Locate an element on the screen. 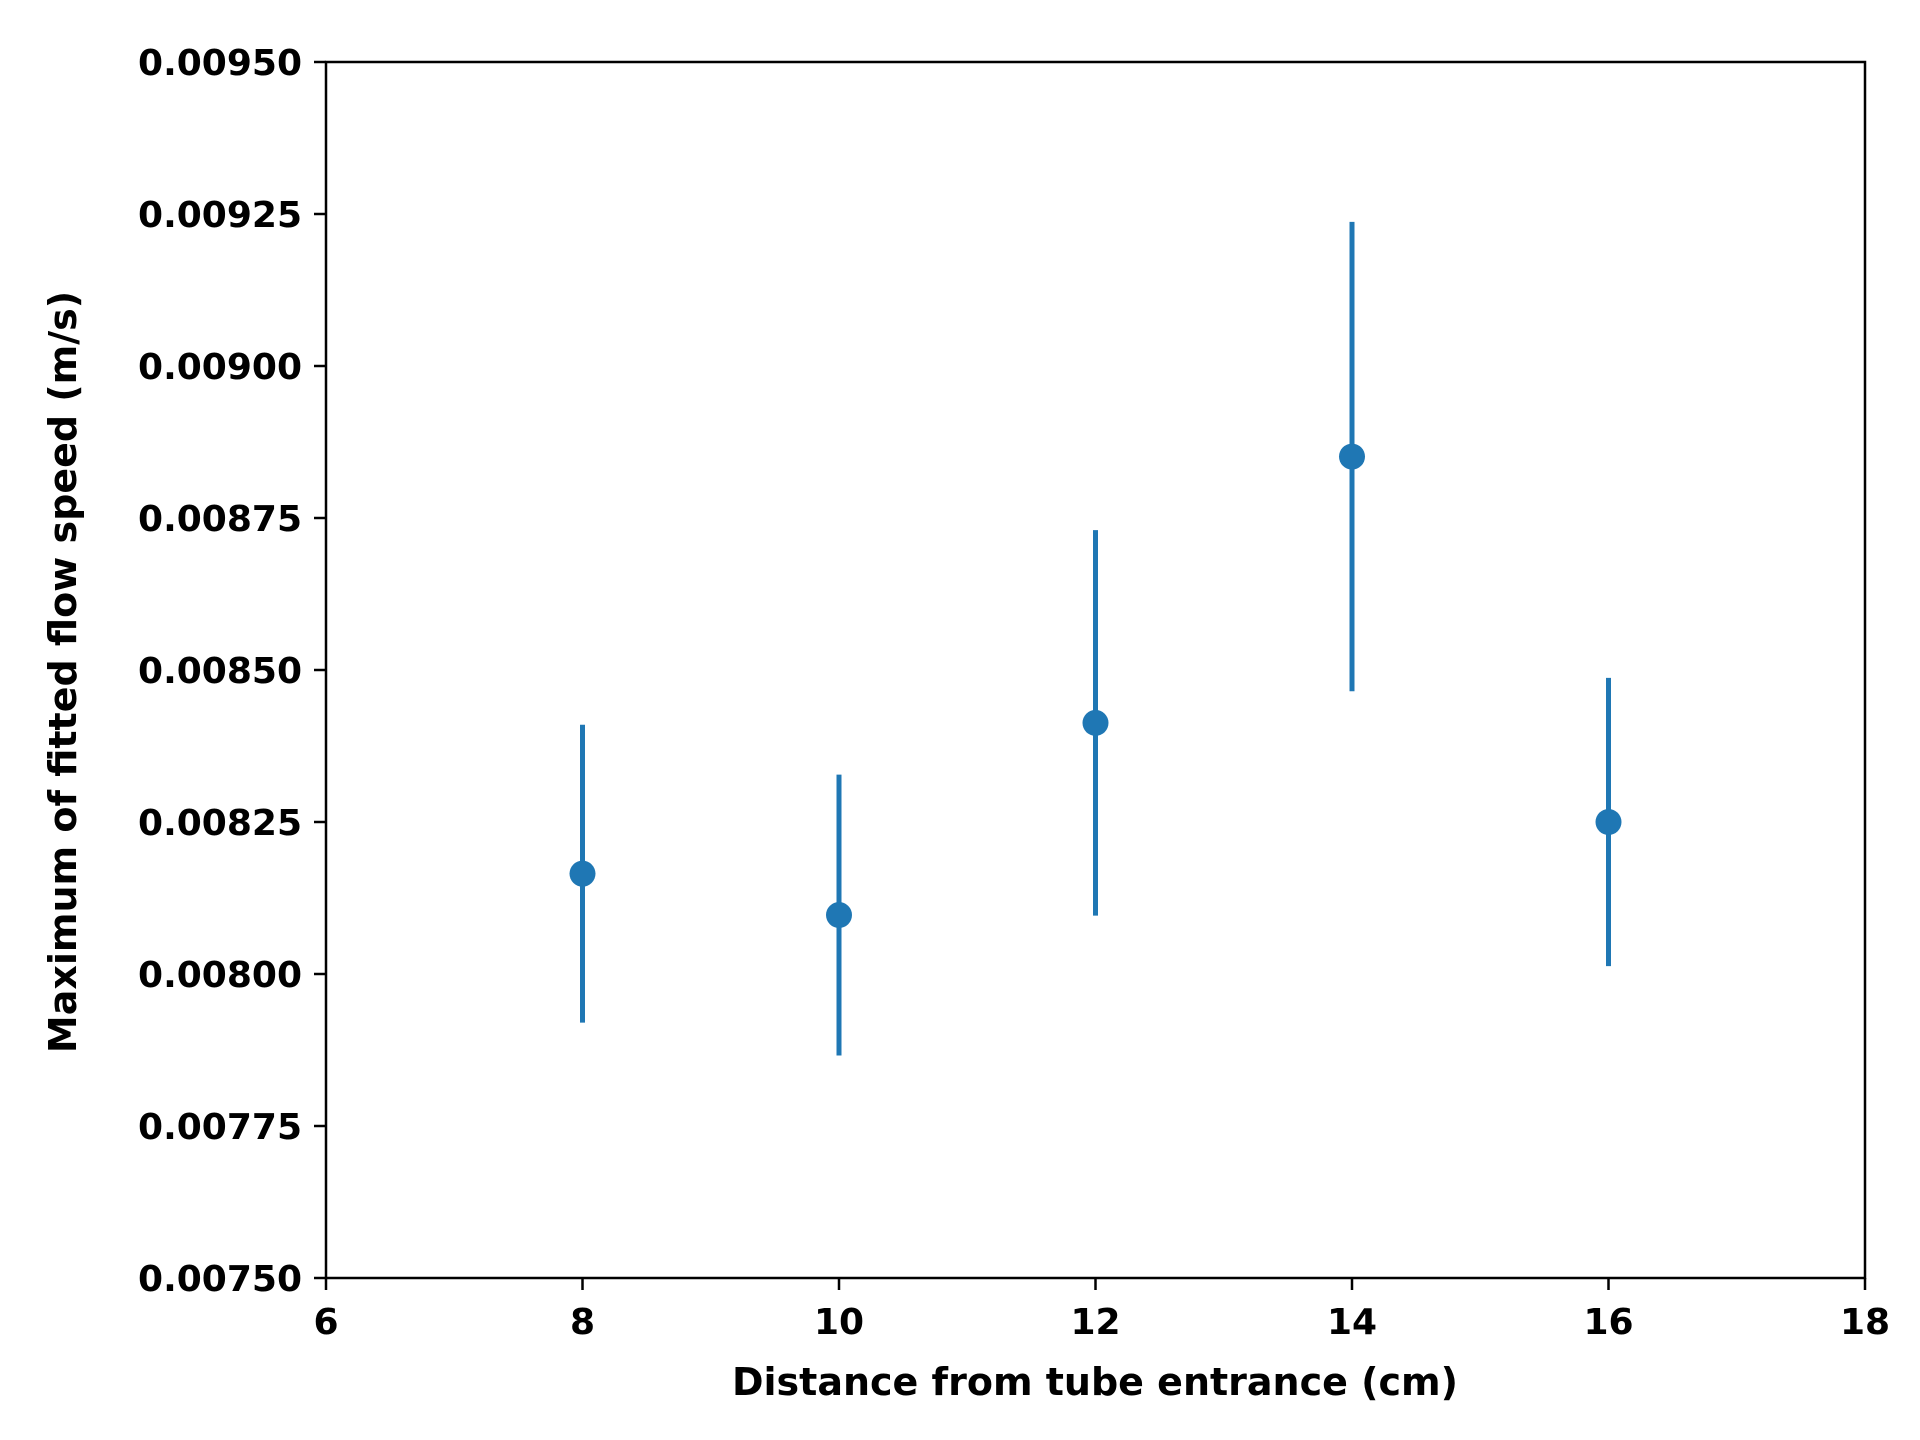  x-tick-label: 8 is located at coordinates (582, 1322).